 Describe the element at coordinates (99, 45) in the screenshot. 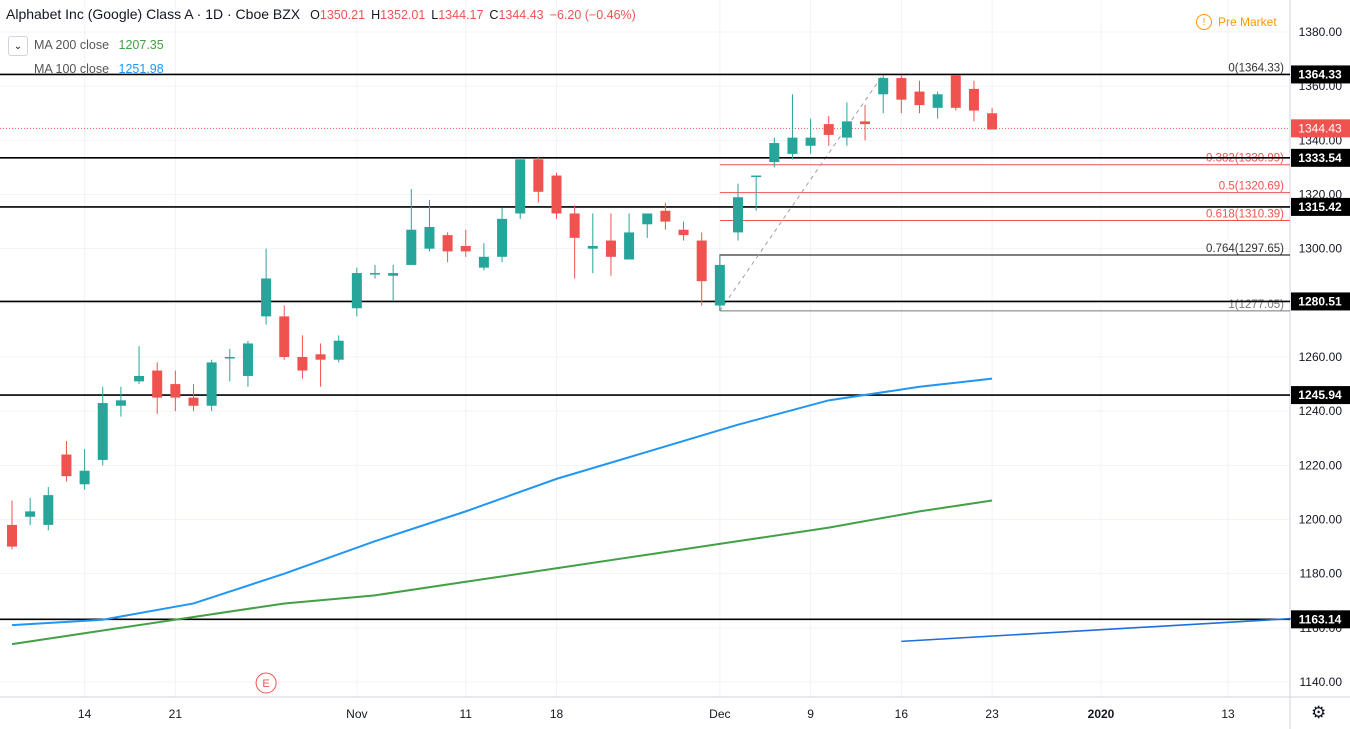

I see `legend-ma200: MA 200 close 1207.35` at that location.